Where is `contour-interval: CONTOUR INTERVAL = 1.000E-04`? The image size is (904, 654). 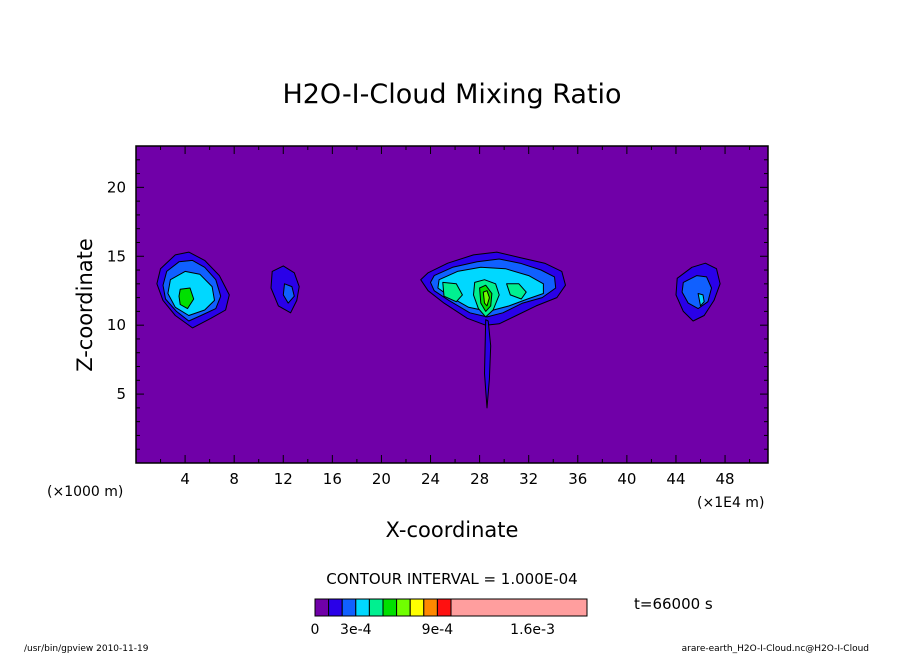
contour-interval: CONTOUR INTERVAL = 1.000E-04 is located at coordinates (451, 579).